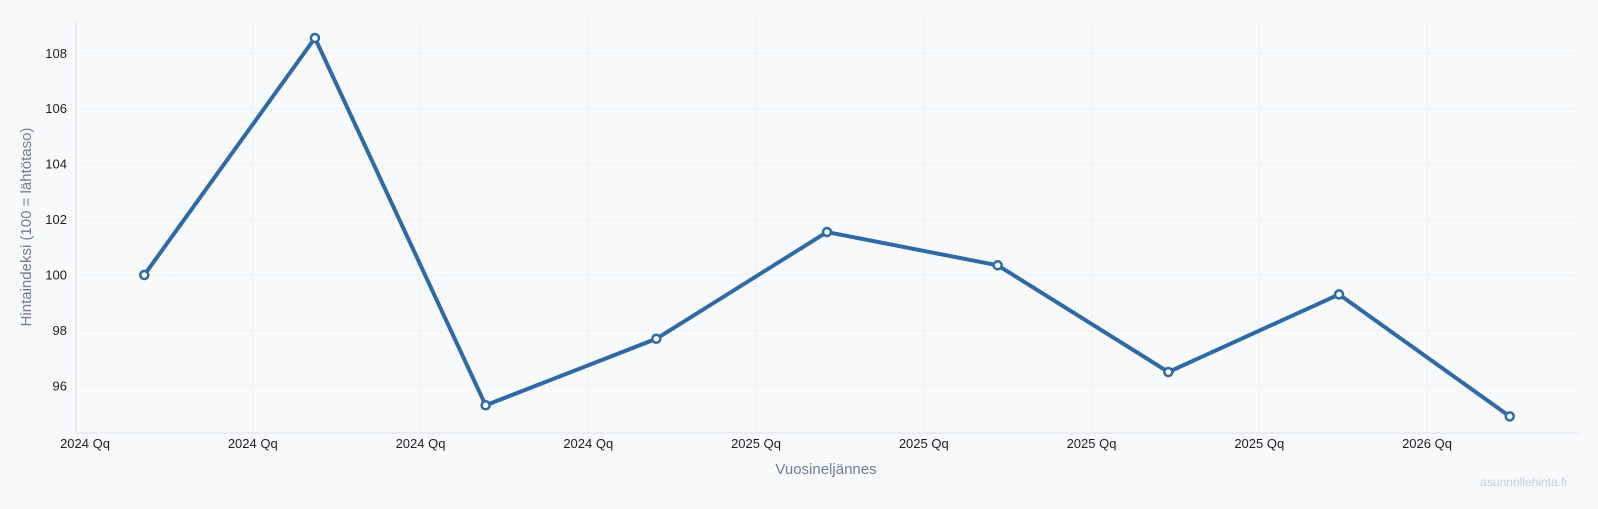  What do you see at coordinates (56, 53) in the screenshot?
I see `y-tick-label: 108` at bounding box center [56, 53].